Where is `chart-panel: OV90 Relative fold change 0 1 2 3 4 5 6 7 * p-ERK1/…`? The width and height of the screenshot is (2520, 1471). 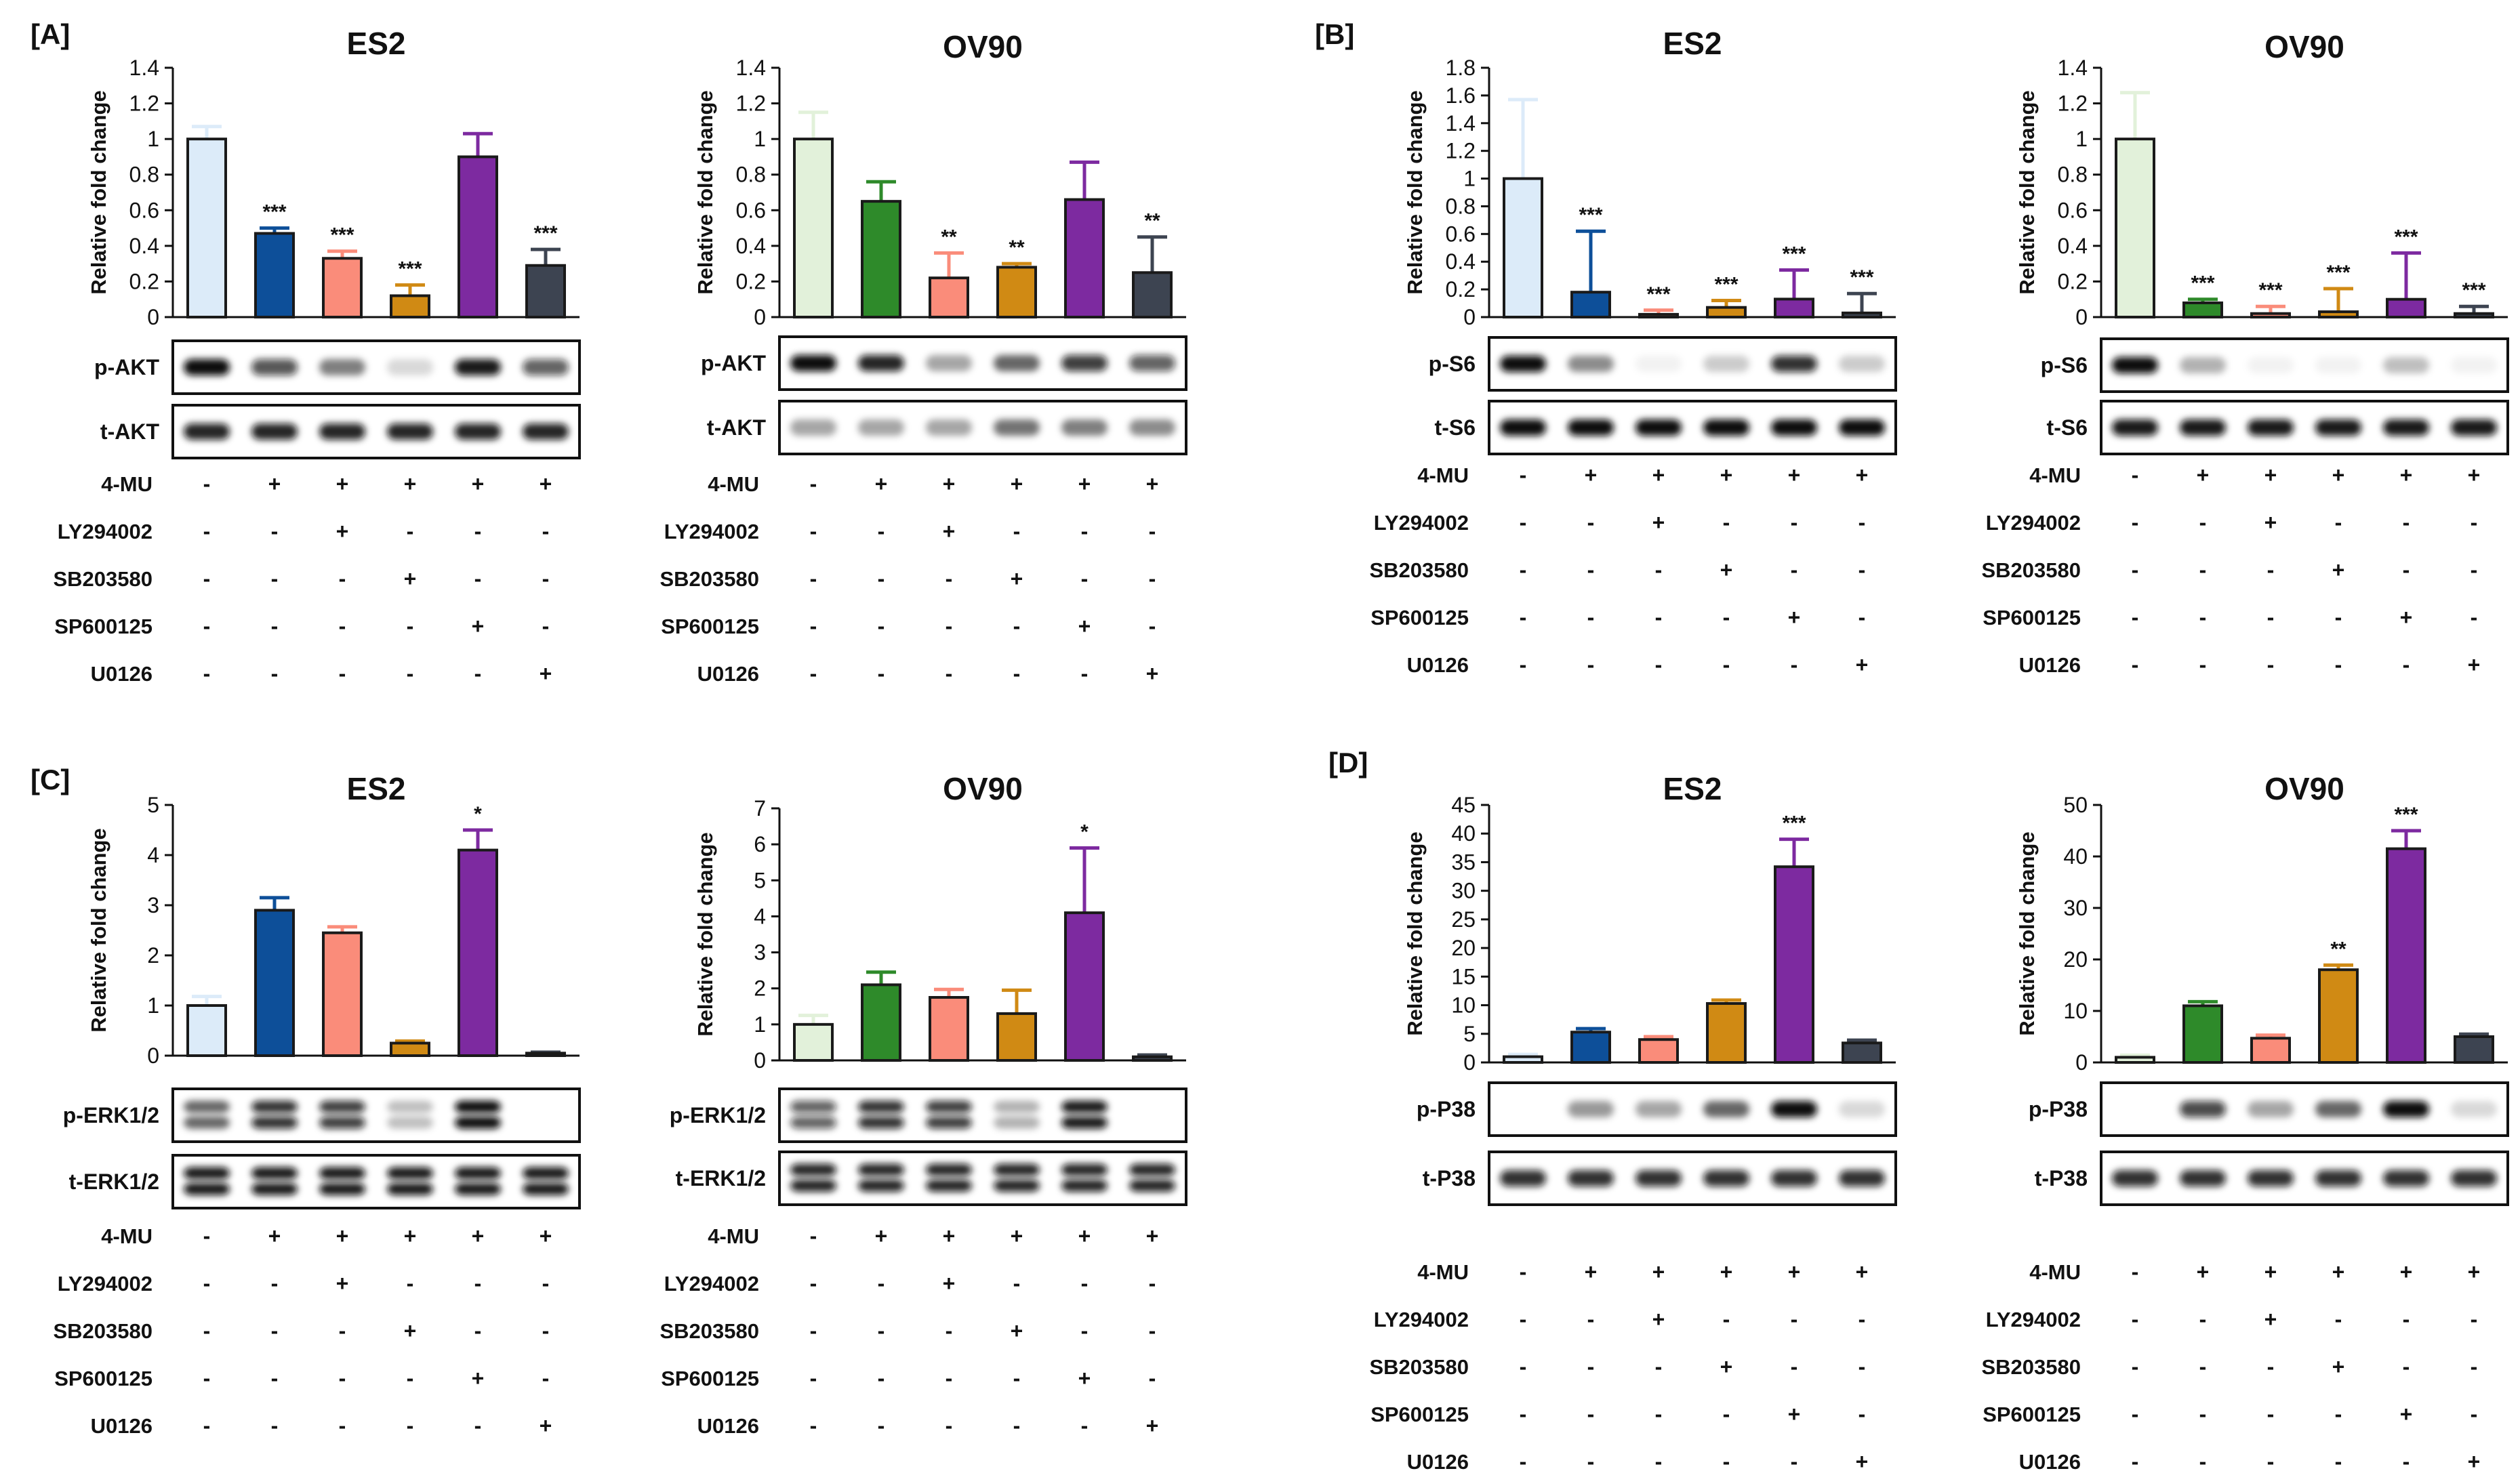
chart-panel: OV90 Relative fold change 0 1 2 3 4 5 6 7 * p-ERK1/… is located at coordinates (923, 1104).